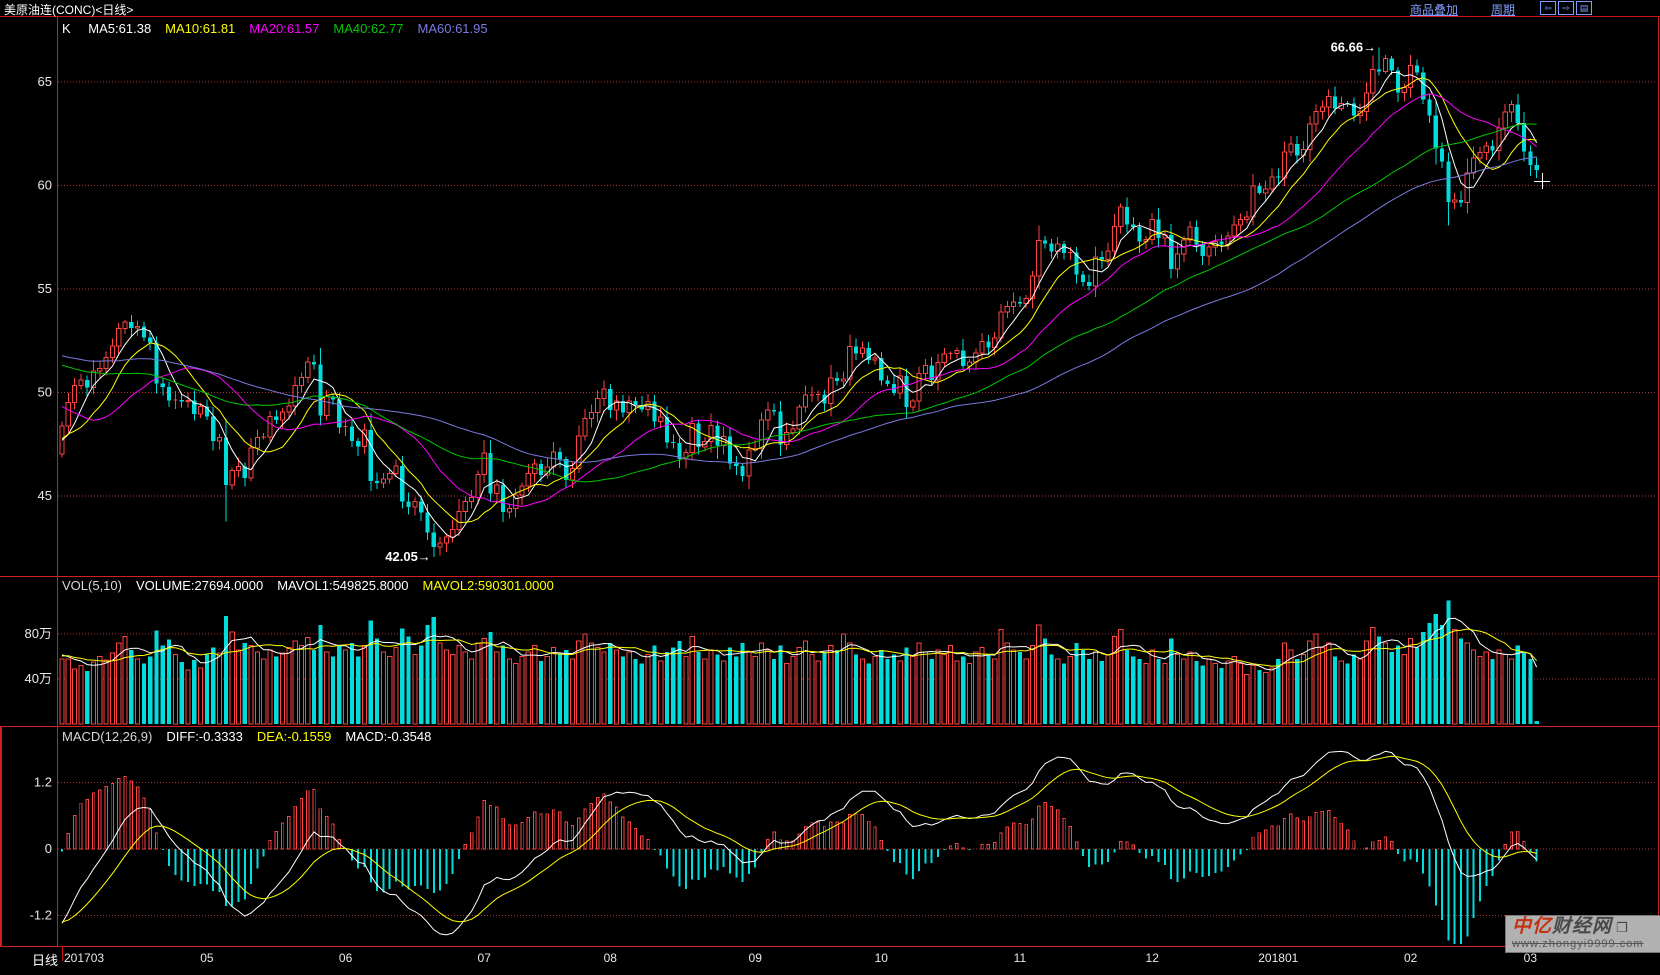 The image size is (1660, 975). I want to click on month-label: 12, so click(1152, 958).